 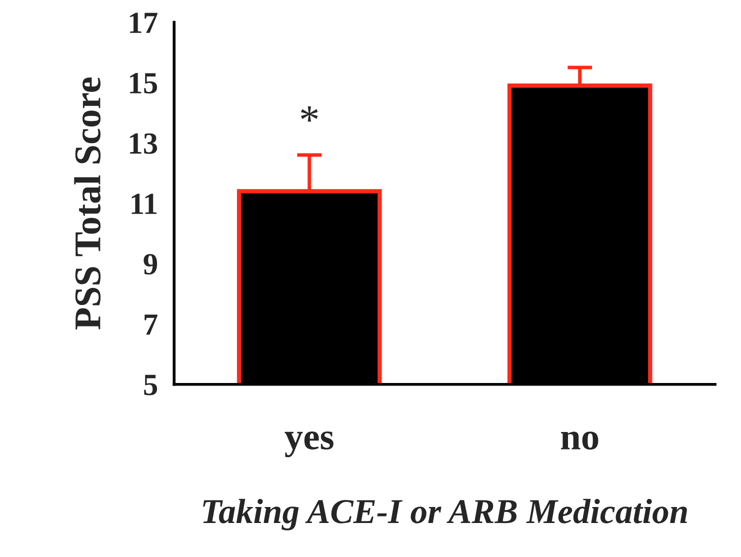 I want to click on y-tick-label: 11, so click(x=144, y=204).